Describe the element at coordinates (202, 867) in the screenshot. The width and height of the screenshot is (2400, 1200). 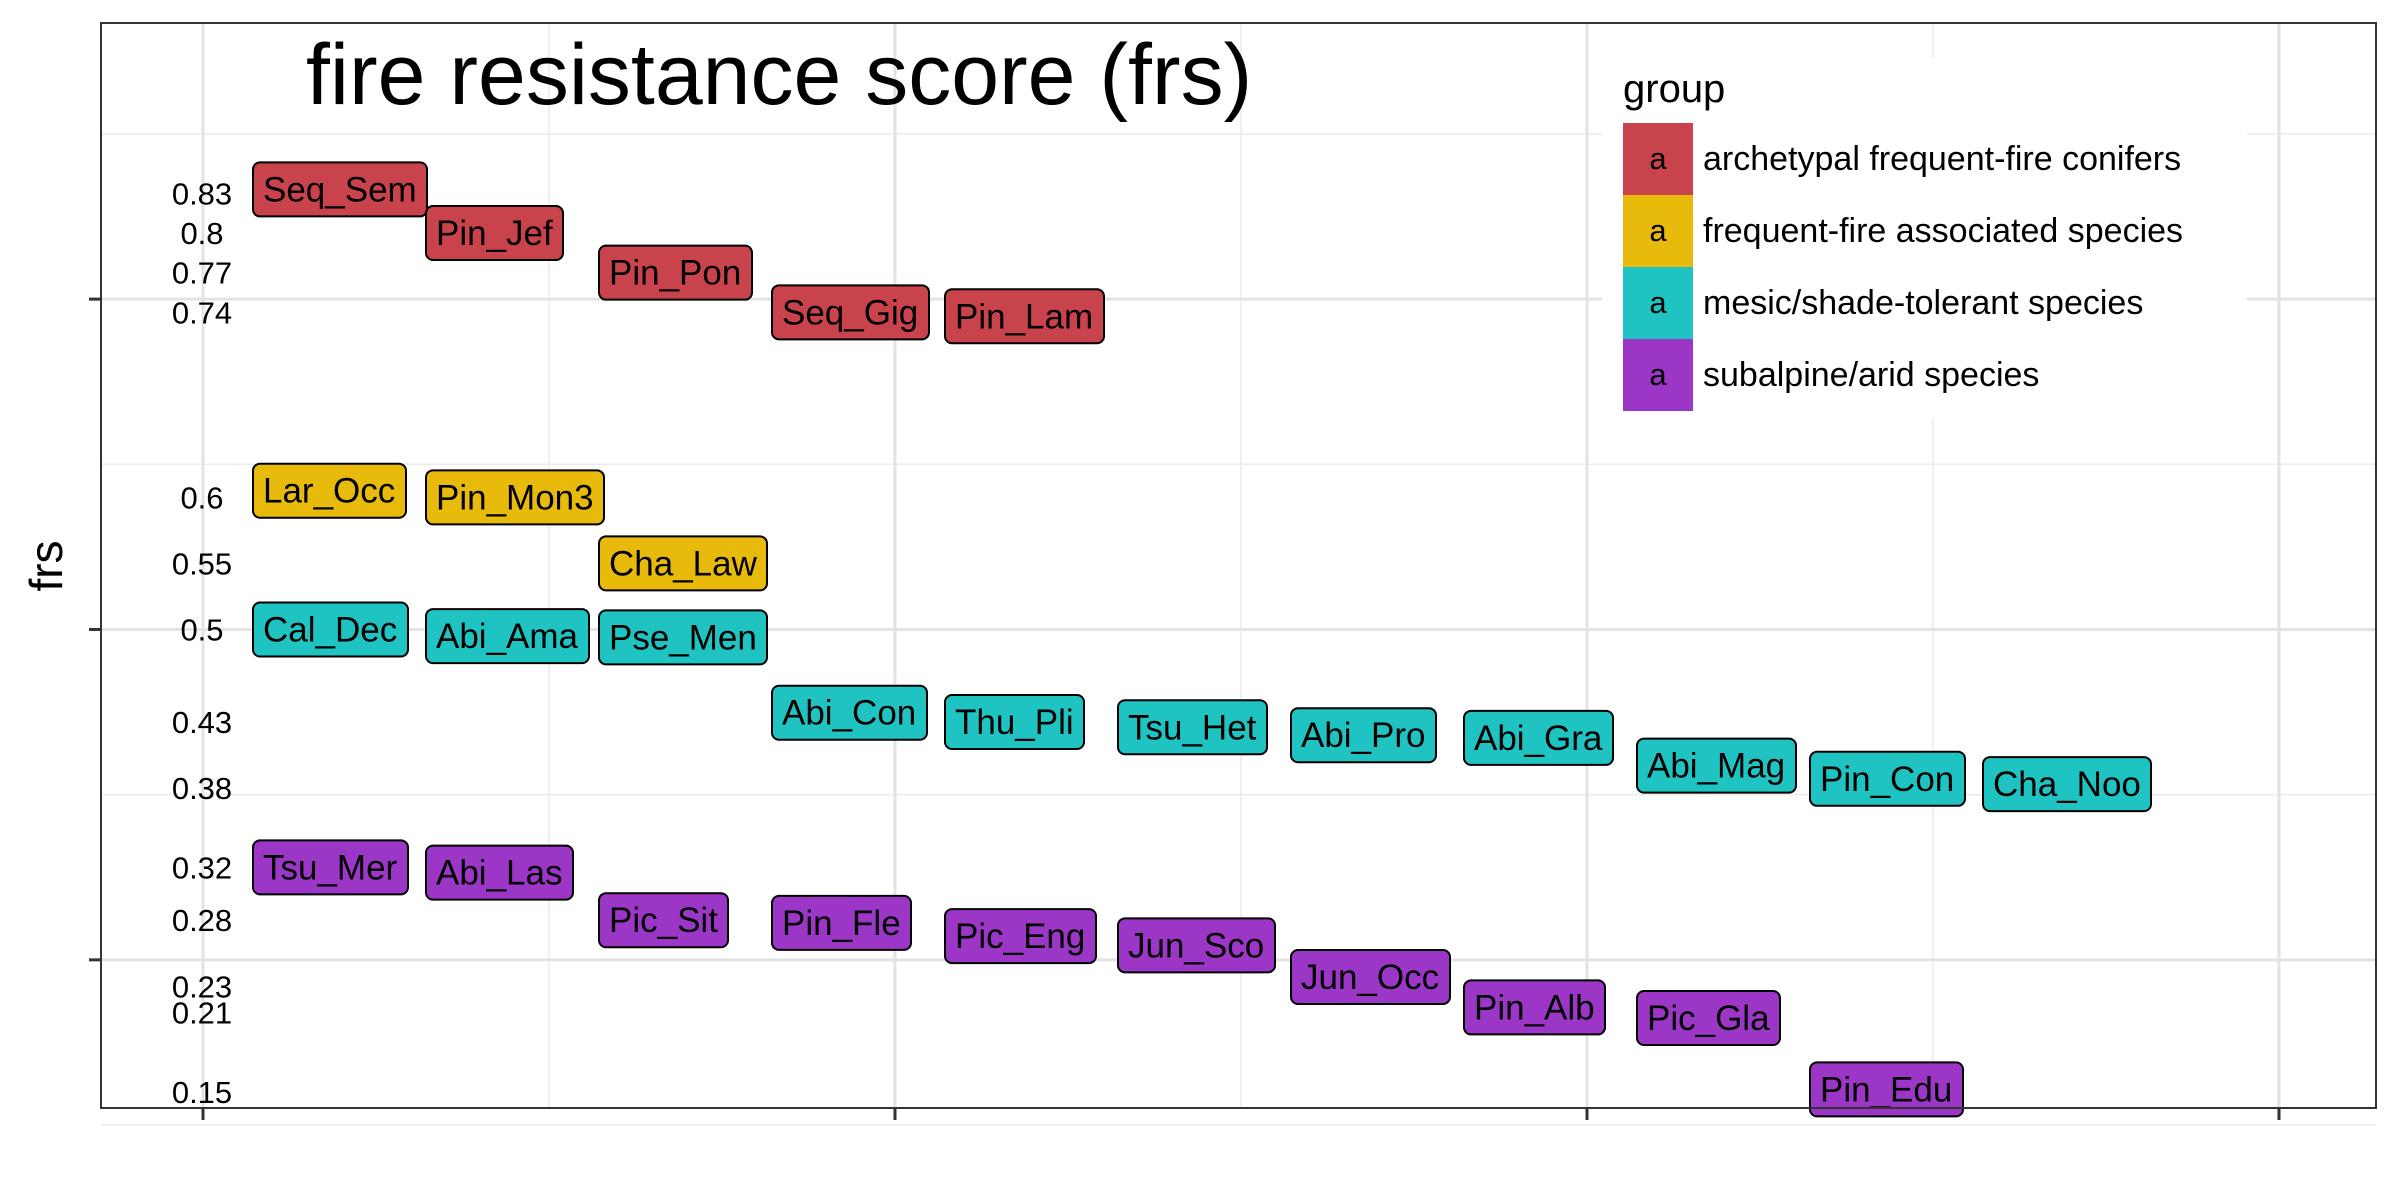
I see `value-label: 0.32` at that location.